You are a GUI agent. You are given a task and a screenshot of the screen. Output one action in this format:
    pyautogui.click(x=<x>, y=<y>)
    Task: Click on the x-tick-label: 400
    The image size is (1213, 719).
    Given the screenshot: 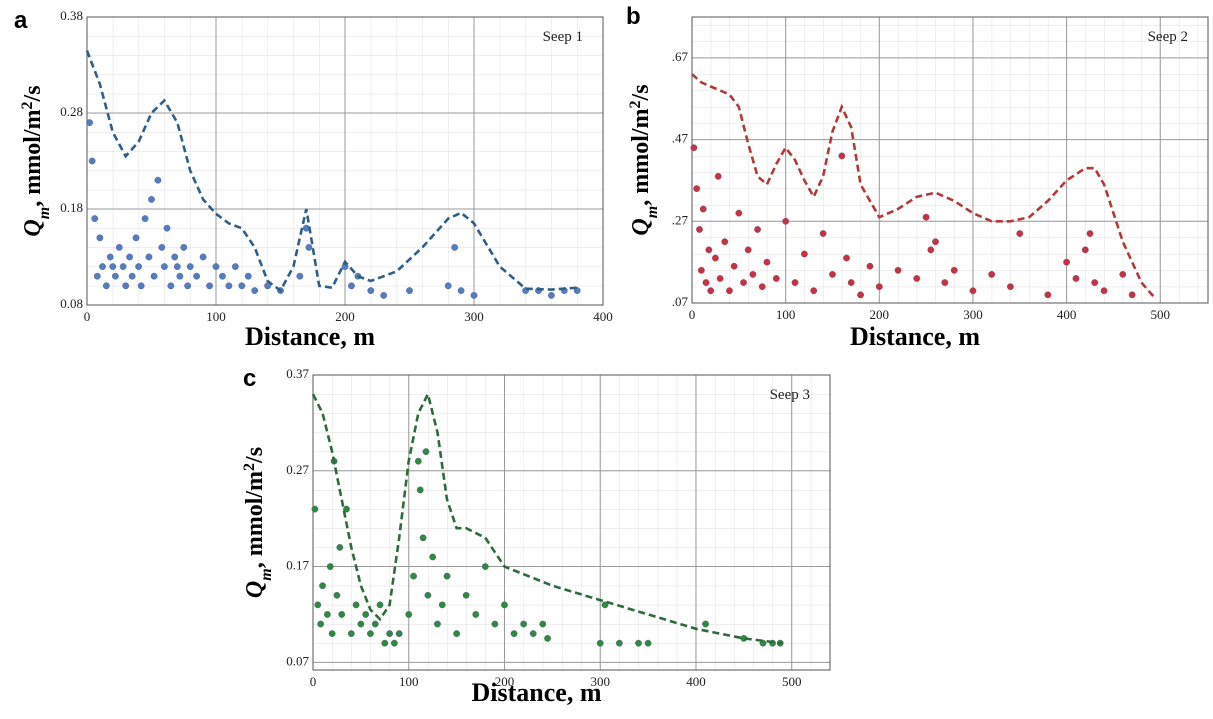 What is the action you would take?
    pyautogui.click(x=603, y=316)
    